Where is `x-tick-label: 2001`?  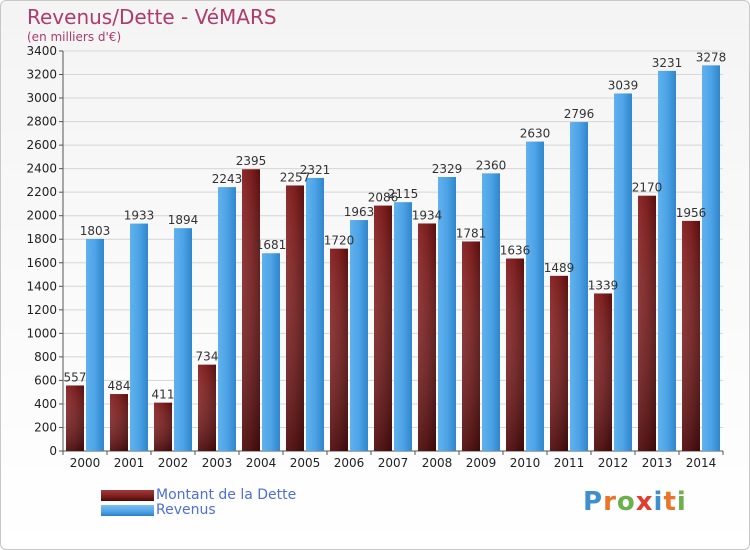
x-tick-label: 2001 is located at coordinates (129, 463).